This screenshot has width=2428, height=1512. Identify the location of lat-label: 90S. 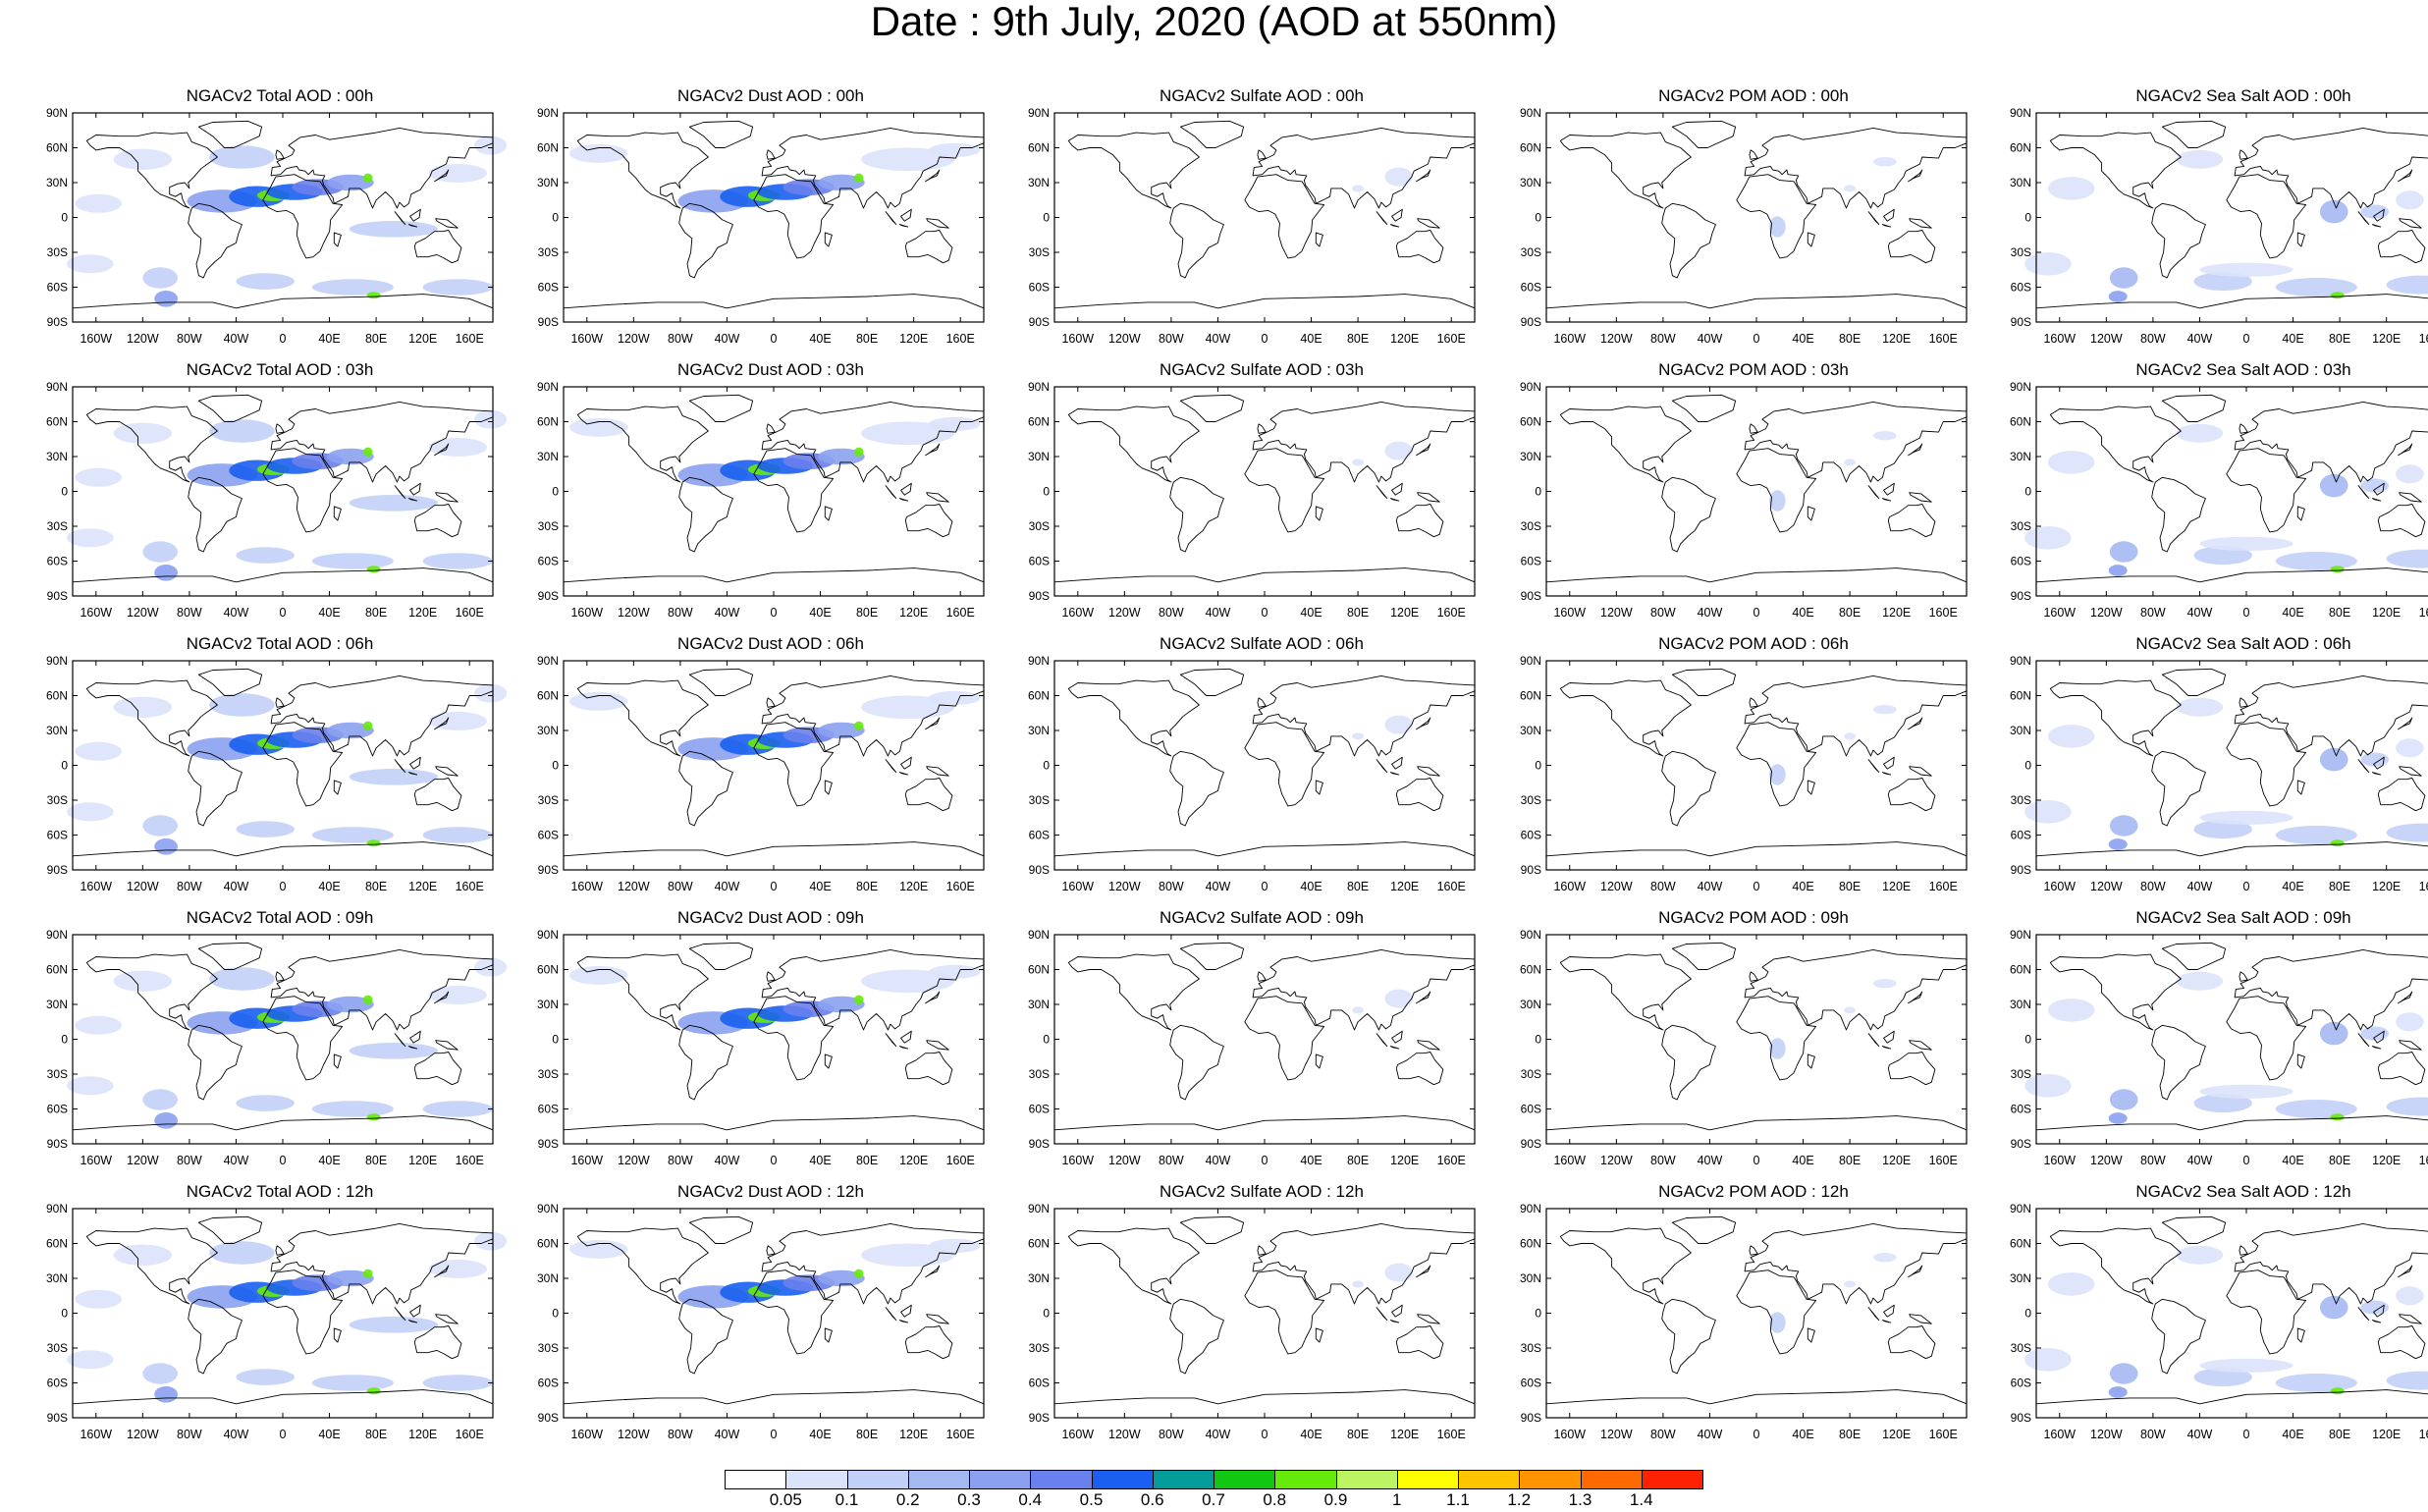
(2021, 1144).